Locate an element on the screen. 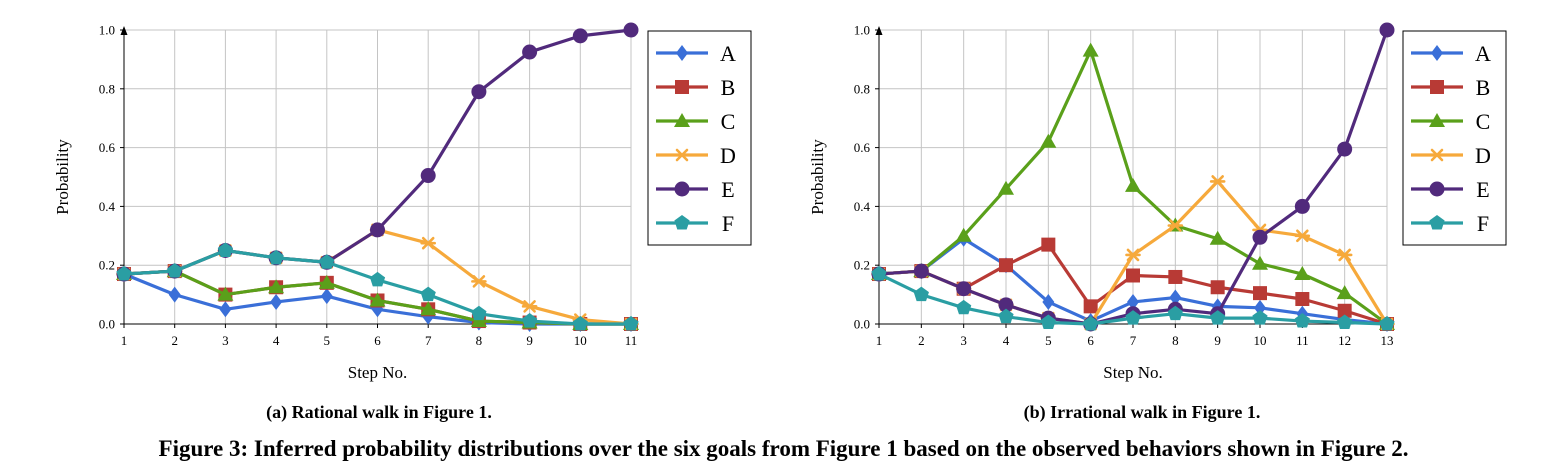  legend-label-e: E is located at coordinates (1482, 189).